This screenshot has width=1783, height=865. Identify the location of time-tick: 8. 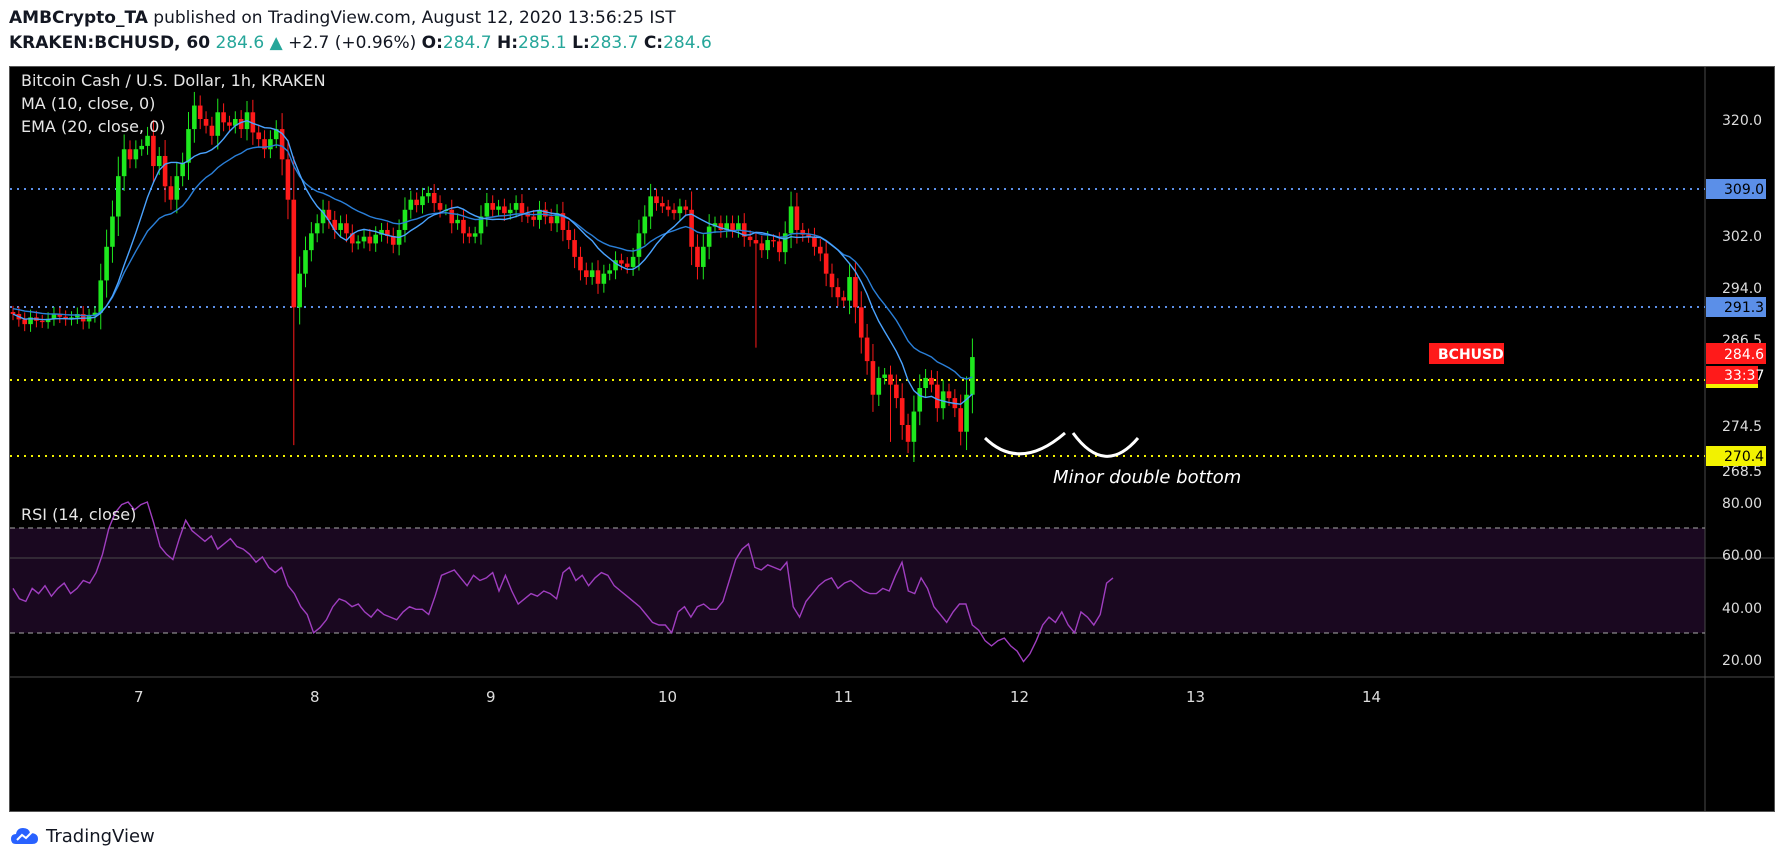
(315, 697).